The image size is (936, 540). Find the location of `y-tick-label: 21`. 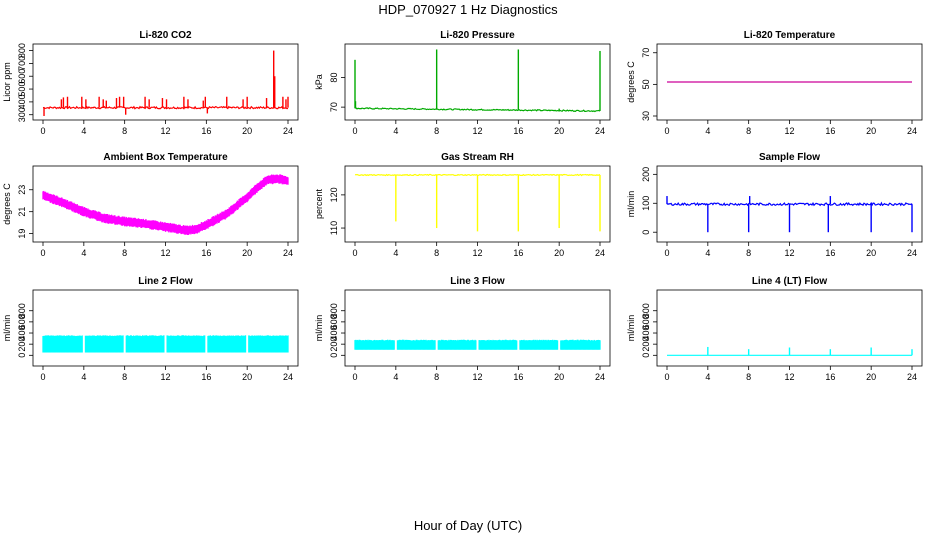

y-tick-label: 21 is located at coordinates (22, 212).